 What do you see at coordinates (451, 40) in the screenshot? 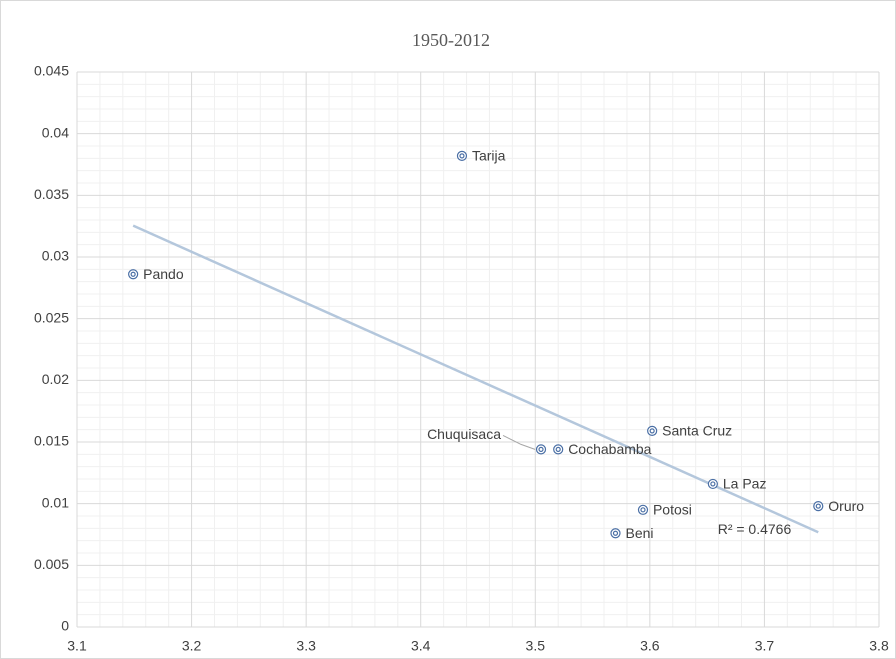
I see `chart-title: 1950-2012` at bounding box center [451, 40].